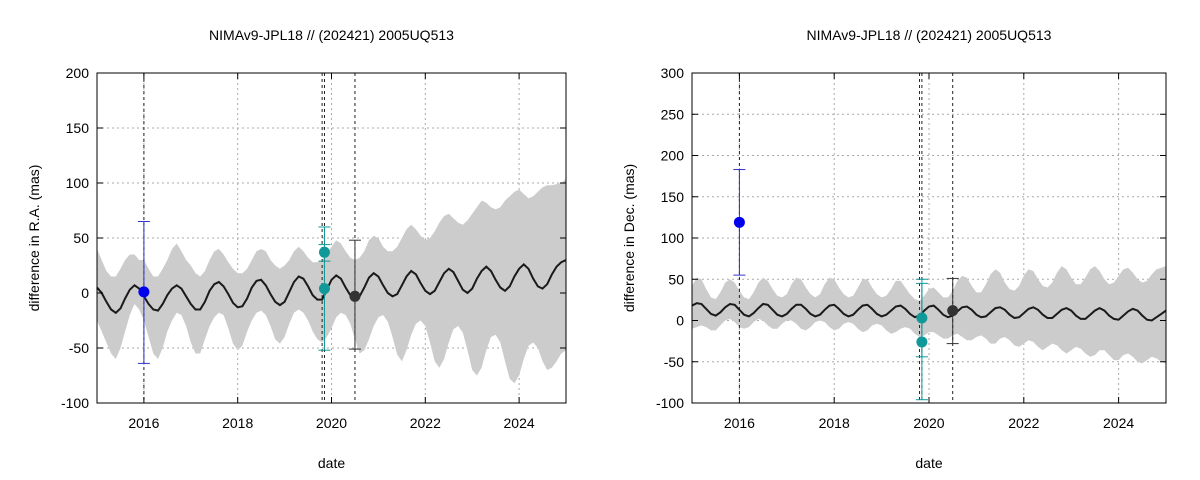  I want to click on y-axis-label: difference in R.A. (mas), so click(34, 238).